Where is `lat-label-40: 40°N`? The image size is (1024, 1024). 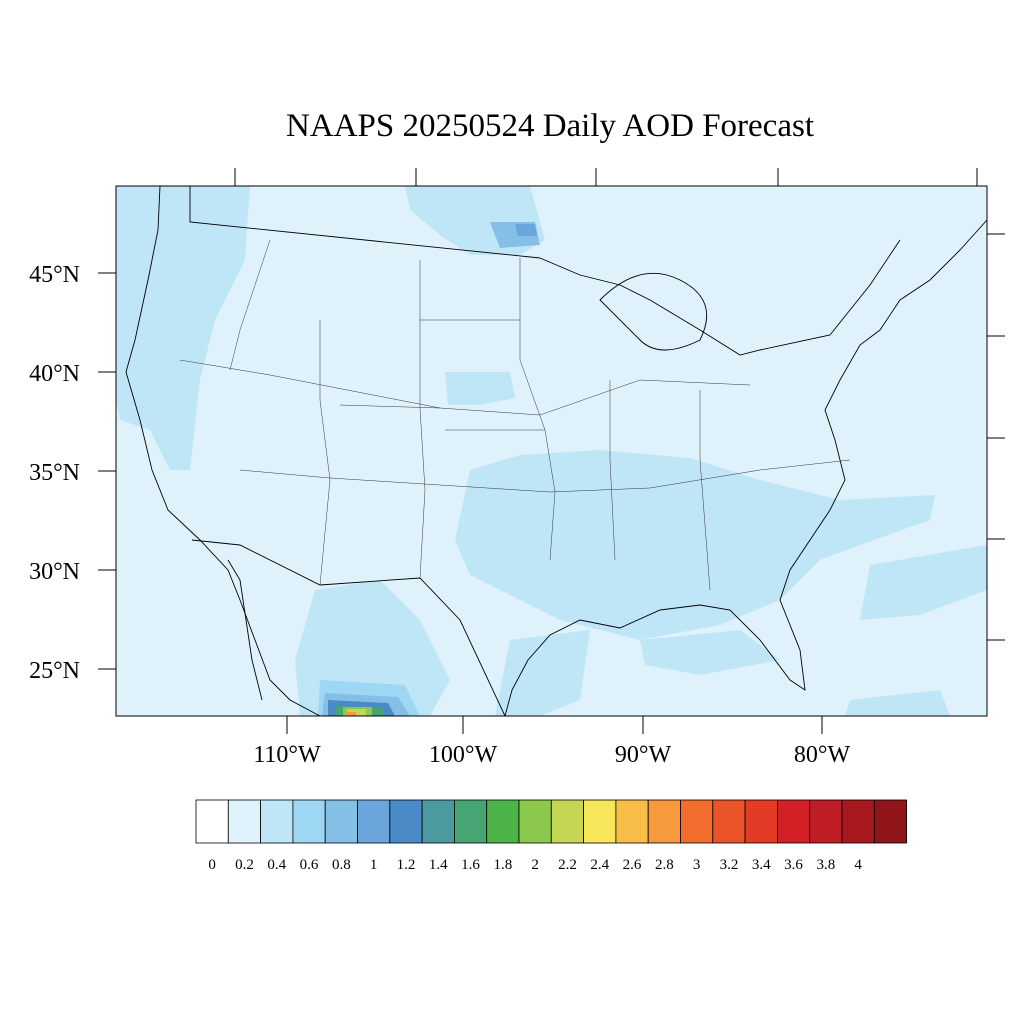 lat-label-40: 40°N is located at coordinates (54, 374).